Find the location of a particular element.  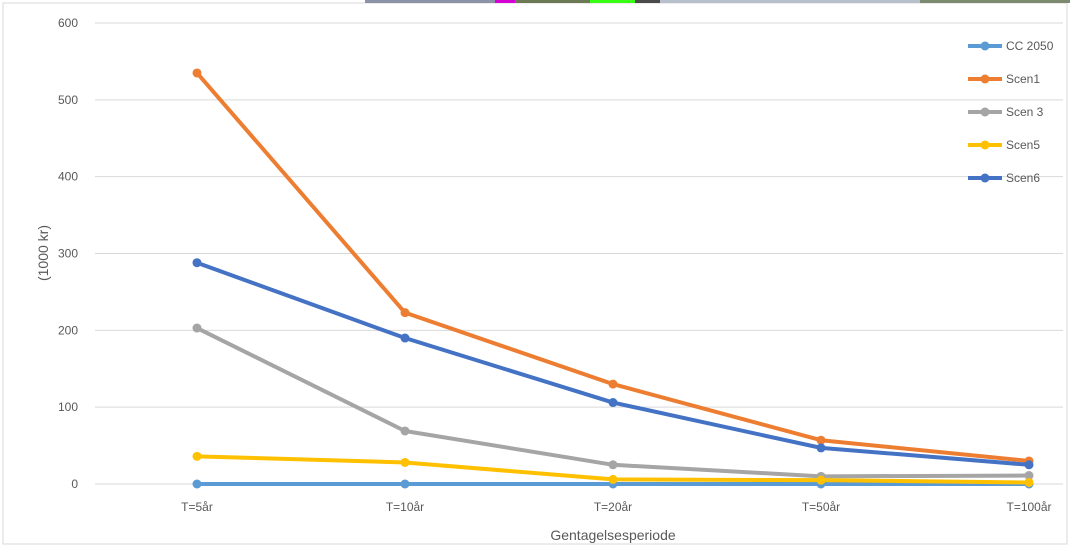

x-tick-label: T=5år is located at coordinates (197, 507).